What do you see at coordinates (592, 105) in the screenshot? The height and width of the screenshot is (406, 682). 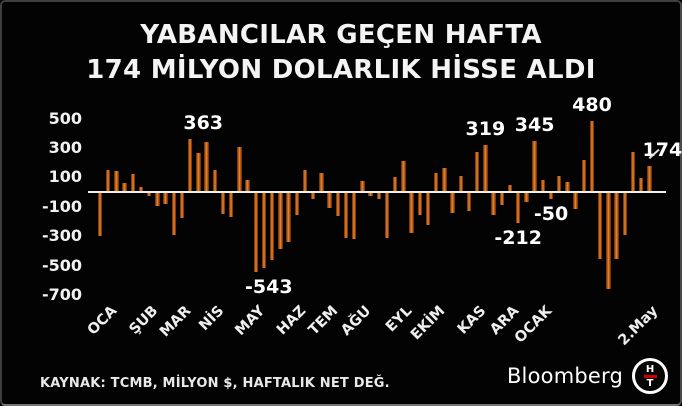 I see `data-label: 480` at bounding box center [592, 105].